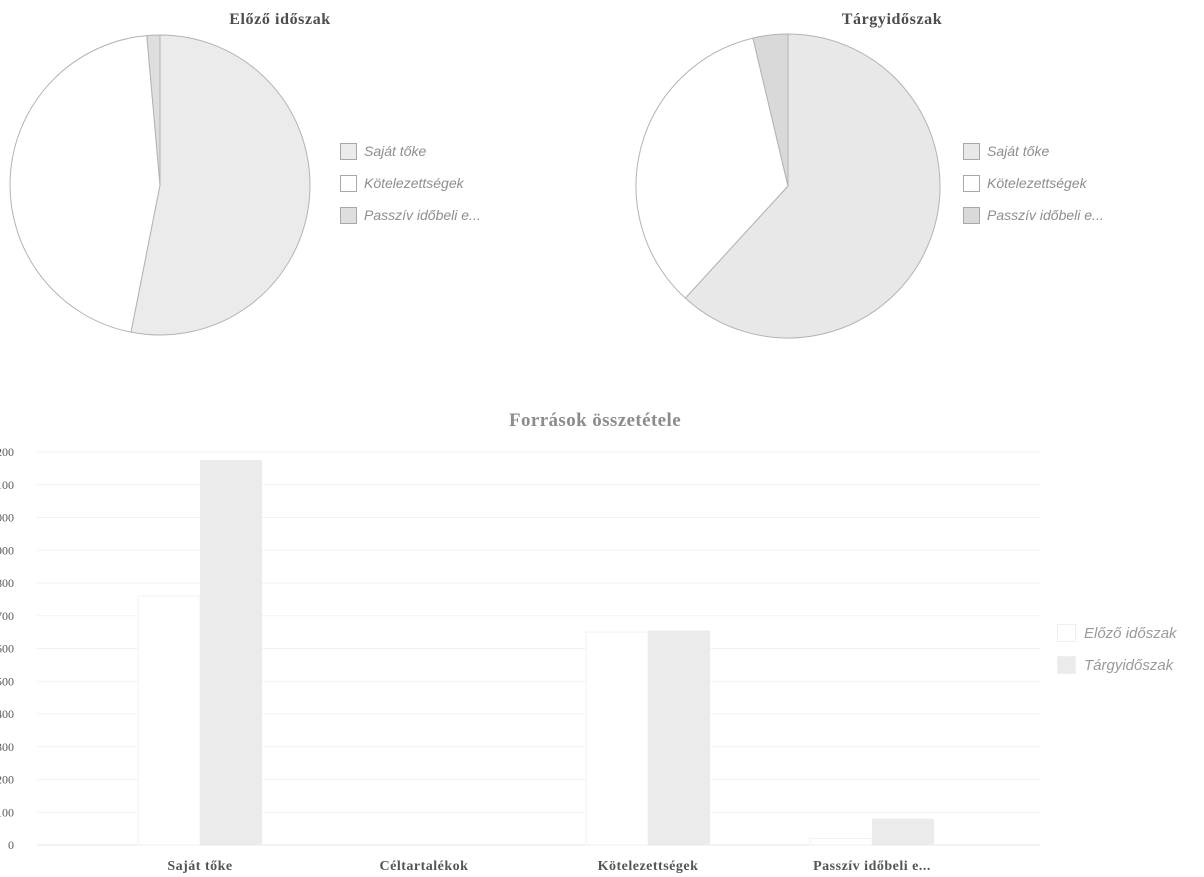  Describe the element at coordinates (7, 780) in the screenshot. I see `y-tick-label: 200` at that location.